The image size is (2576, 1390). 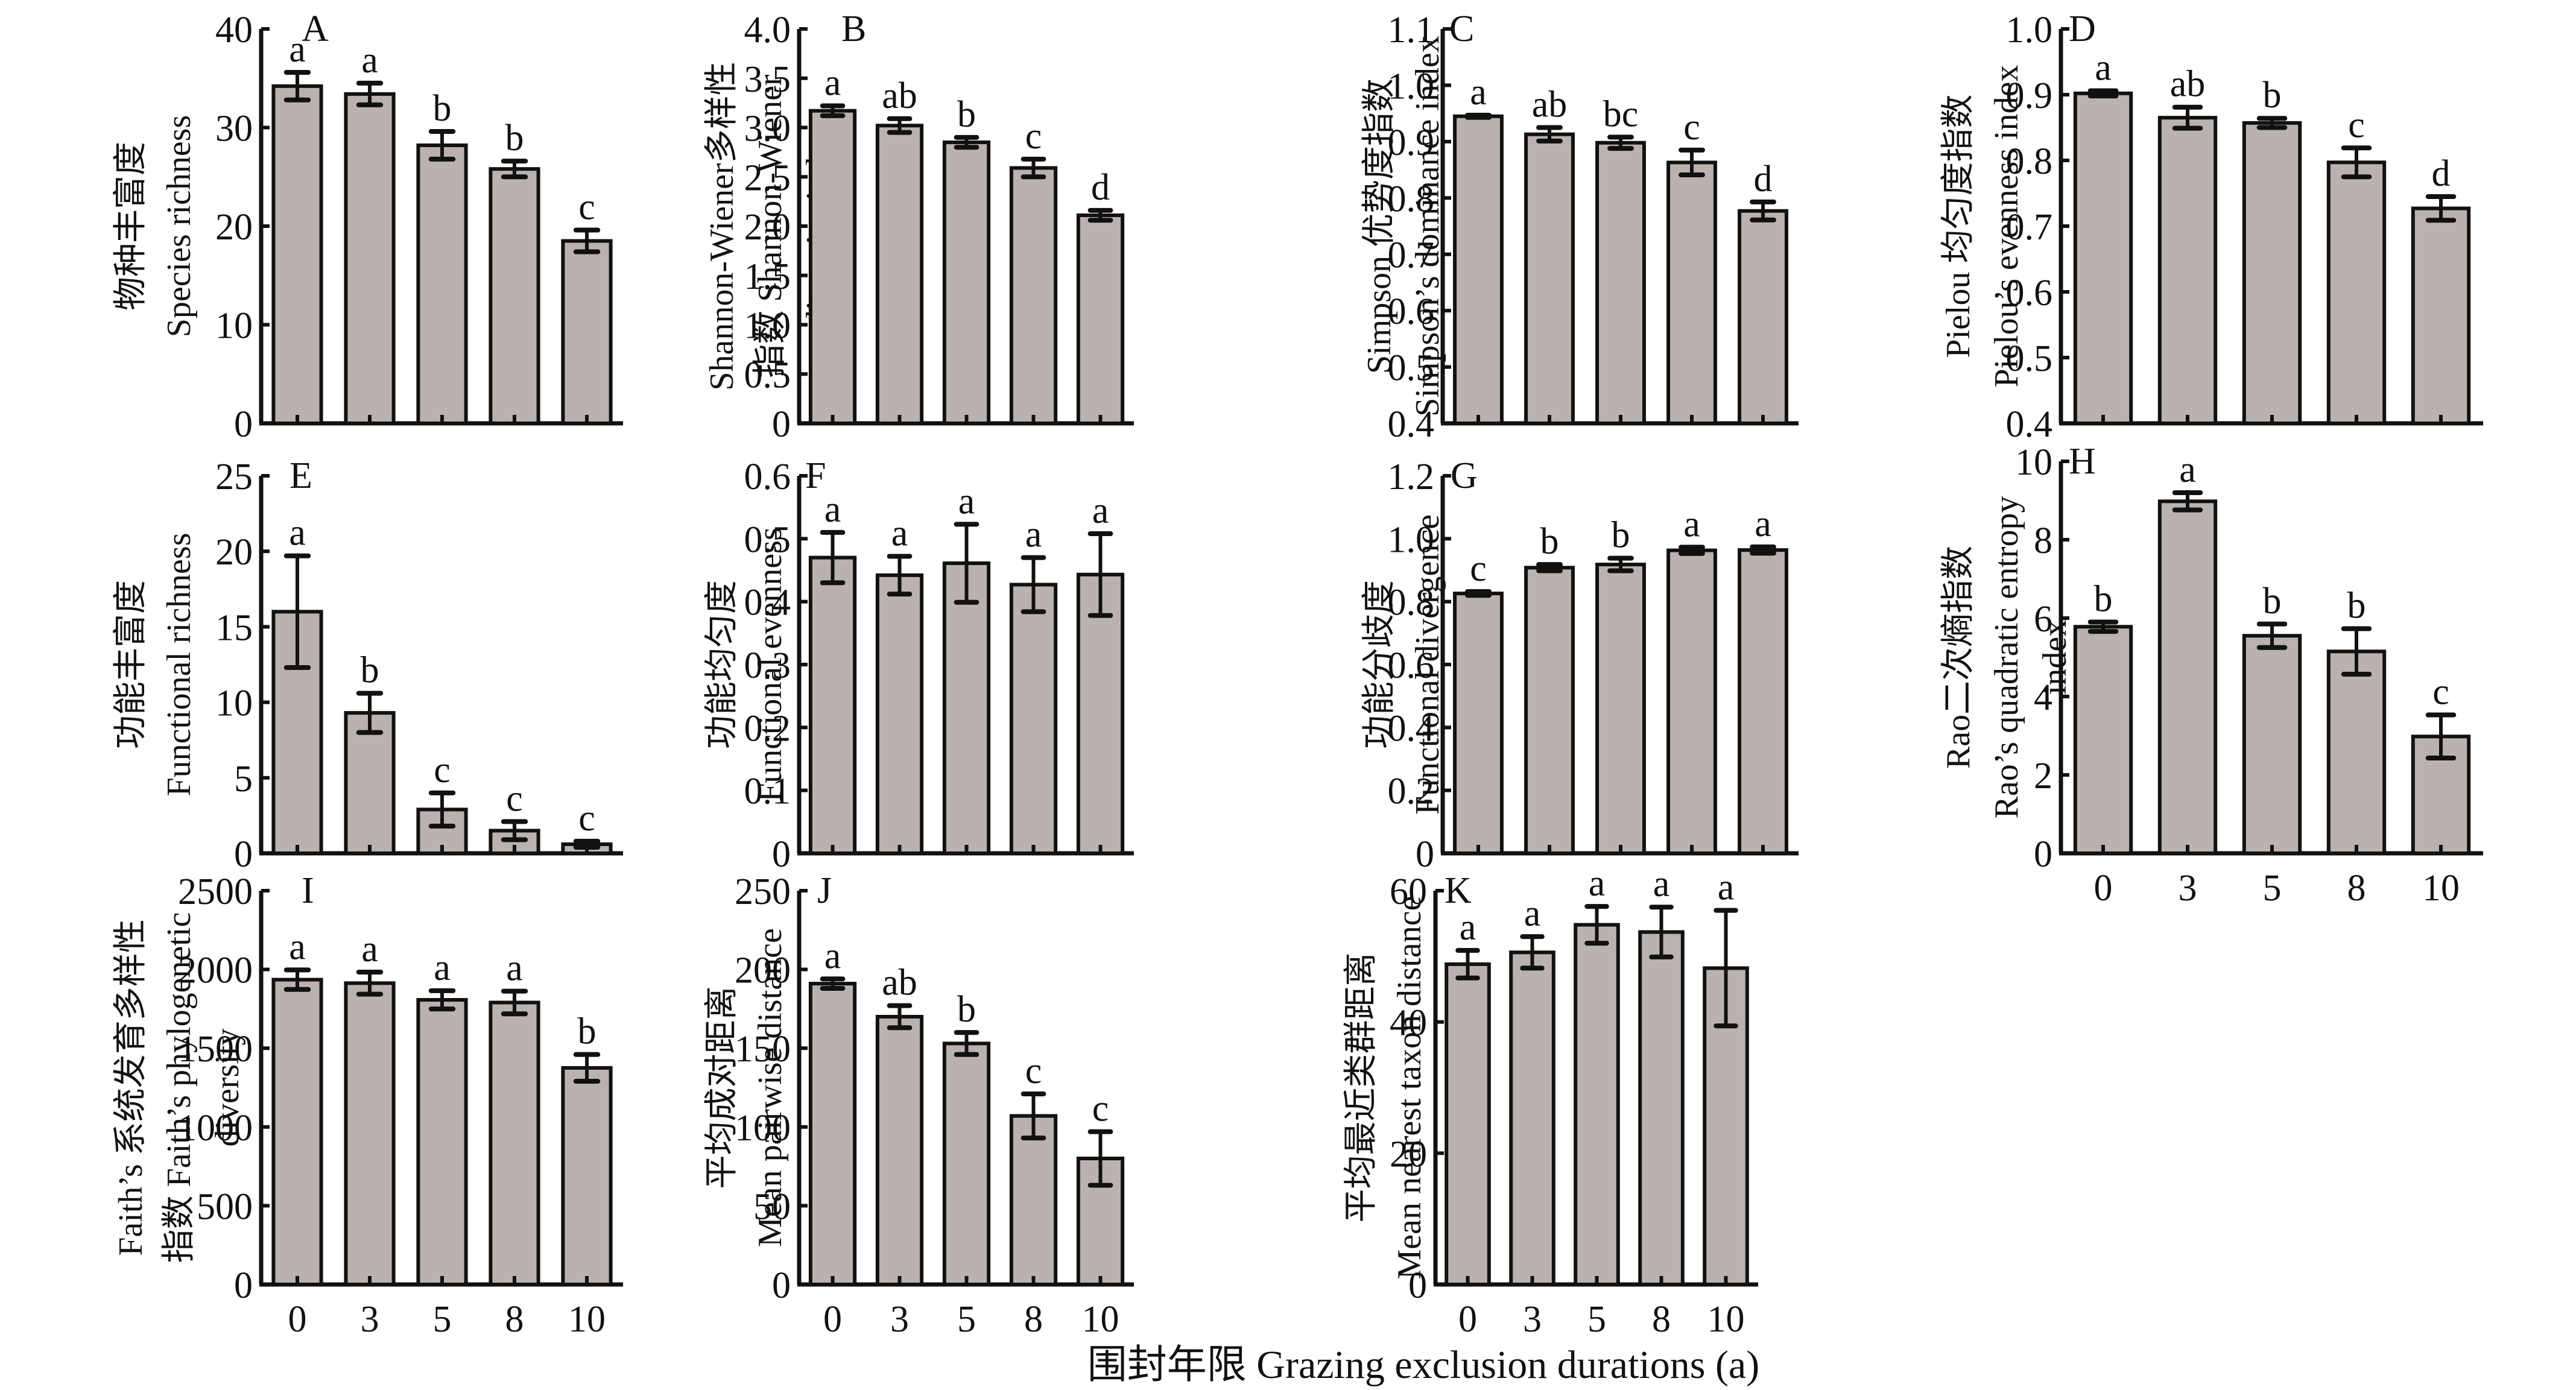 I want to click on y-axis-label: Functional evenness, so click(x=770, y=664).